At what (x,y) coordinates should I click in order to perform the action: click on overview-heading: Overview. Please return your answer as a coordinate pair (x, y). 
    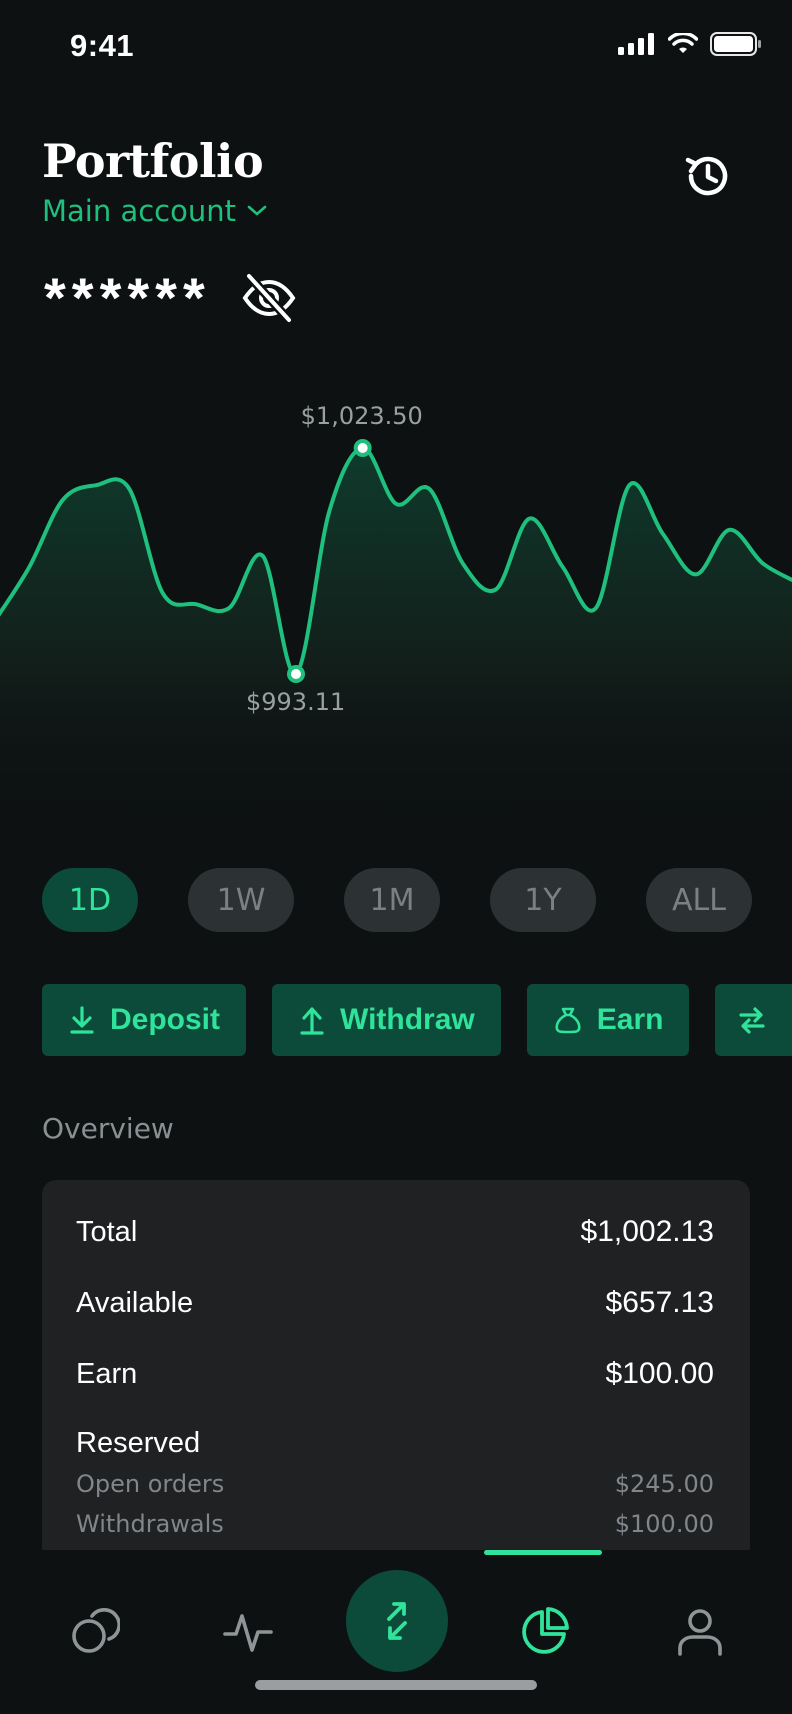
    Looking at the image, I should click on (108, 1128).